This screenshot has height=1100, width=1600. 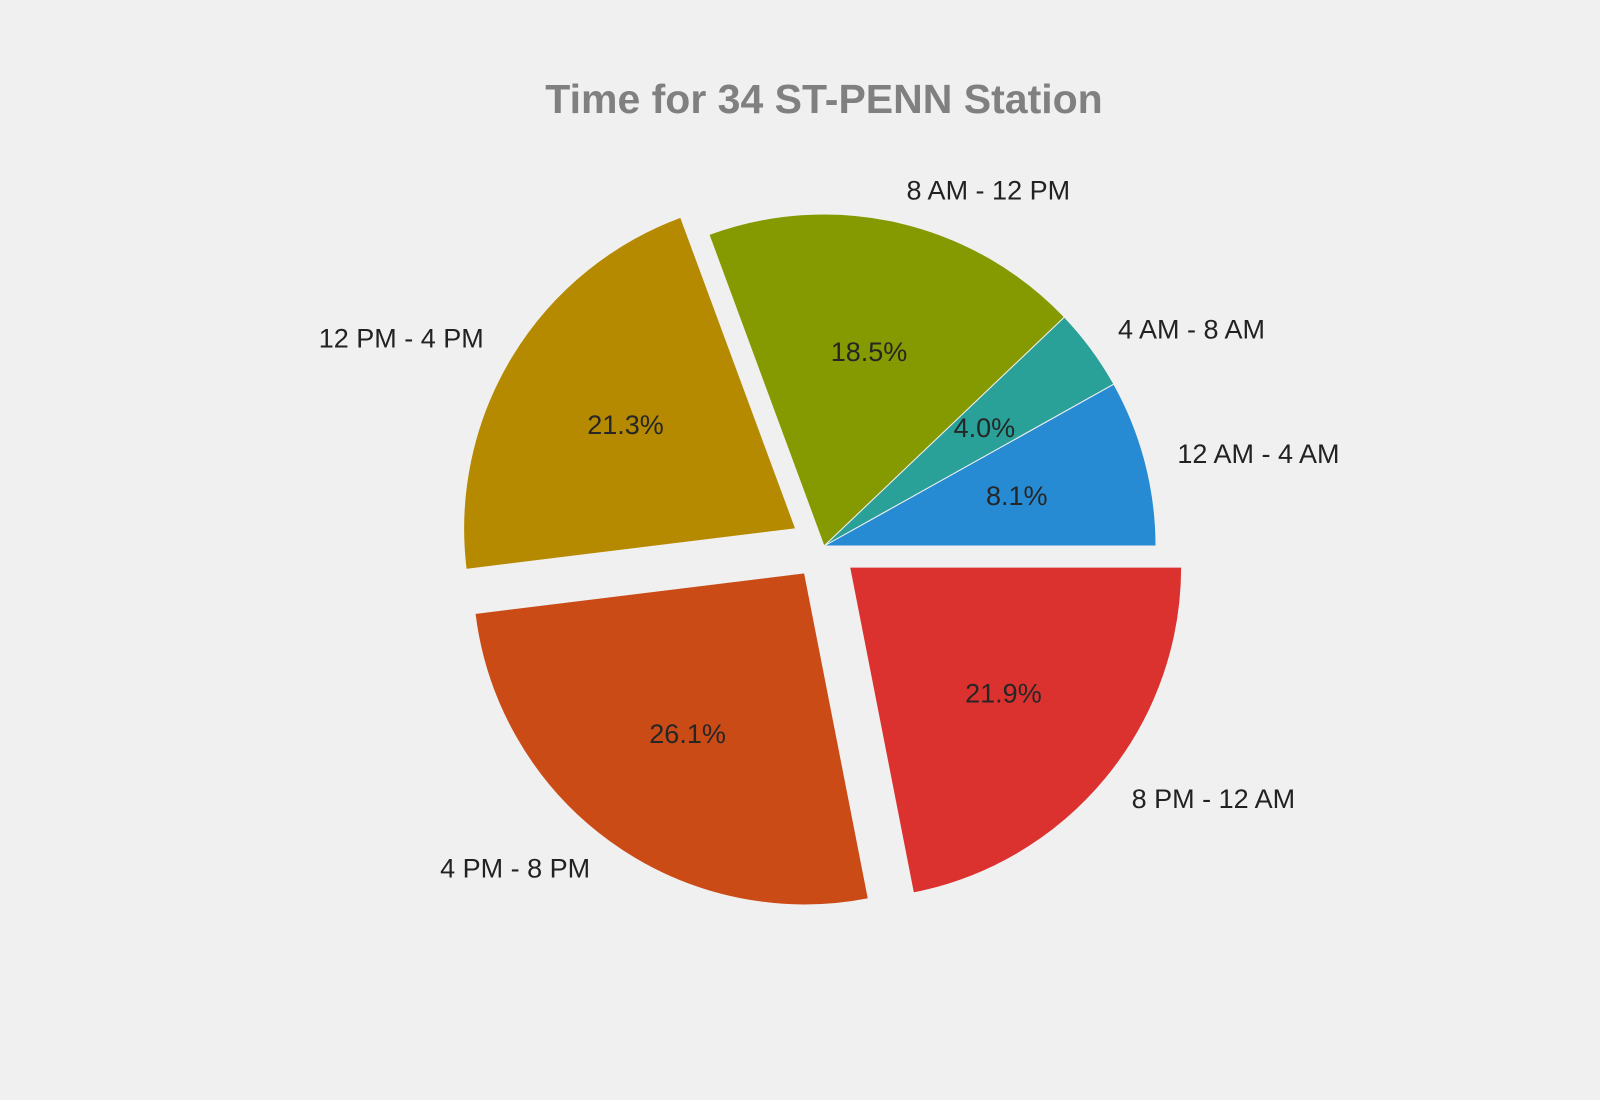 I want to click on percent-labels: 8.1% 4.0% 18.5% 21.3% 26.1% 21.9%, so click(x=817, y=543).